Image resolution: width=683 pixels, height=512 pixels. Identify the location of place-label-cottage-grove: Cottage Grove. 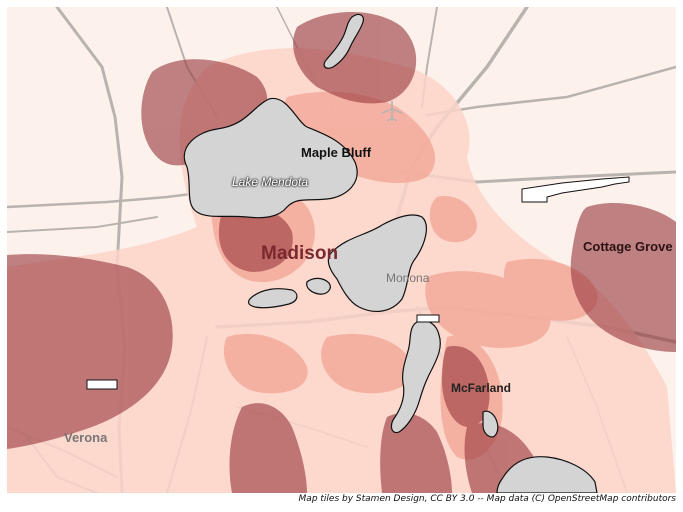
(628, 246).